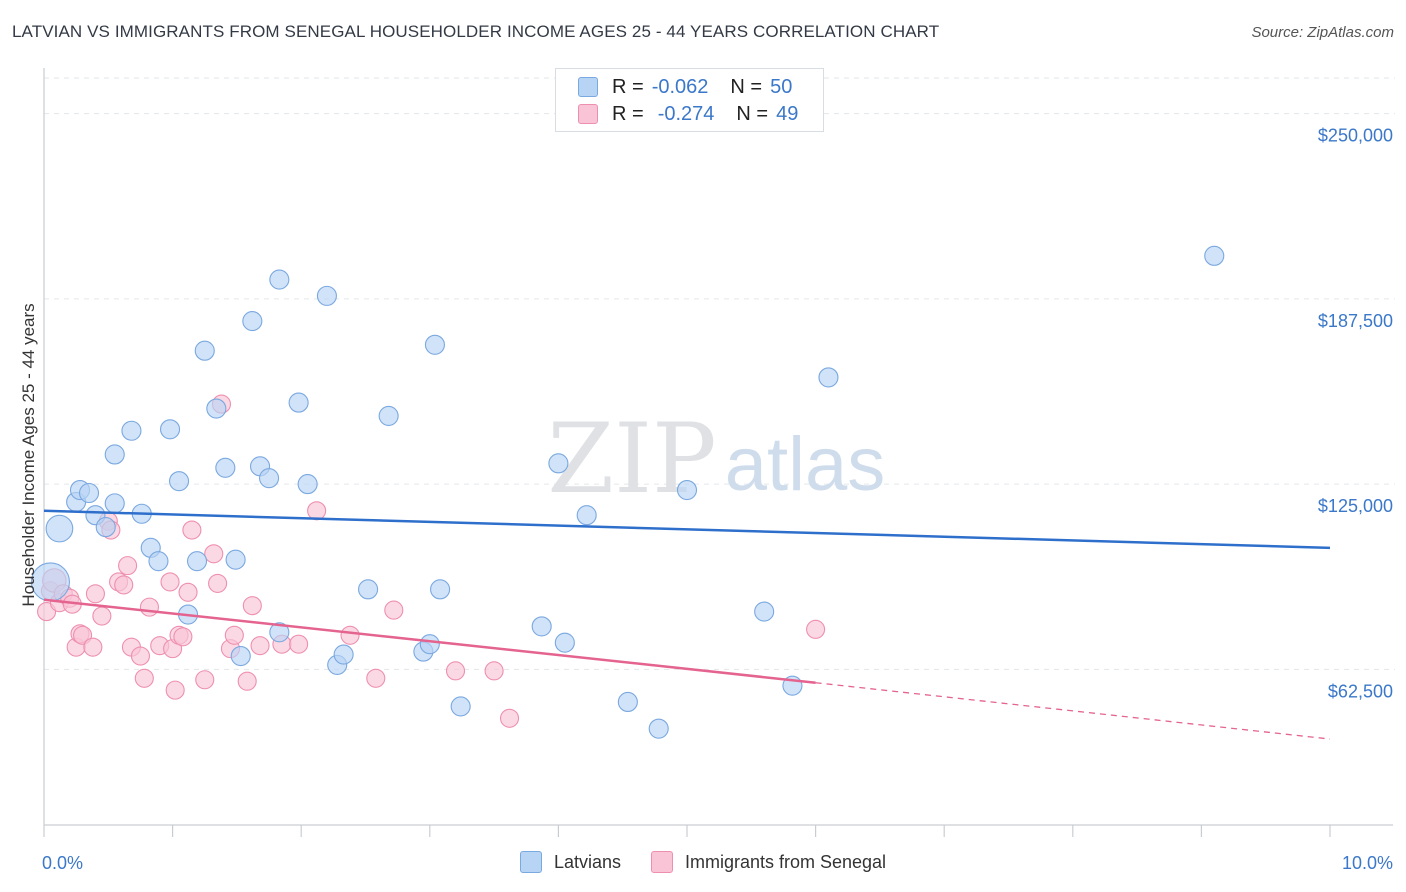 This screenshot has width=1406, height=892. What do you see at coordinates (587, 861) in the screenshot?
I see `legend-label-latvians: Latvians` at bounding box center [587, 861].